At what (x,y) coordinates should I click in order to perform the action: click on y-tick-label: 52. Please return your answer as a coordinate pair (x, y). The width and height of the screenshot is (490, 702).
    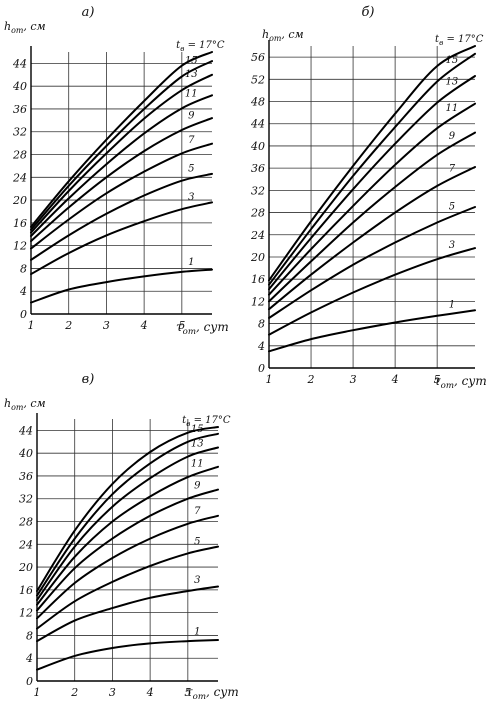
    Looking at the image, I should click on (258, 79).